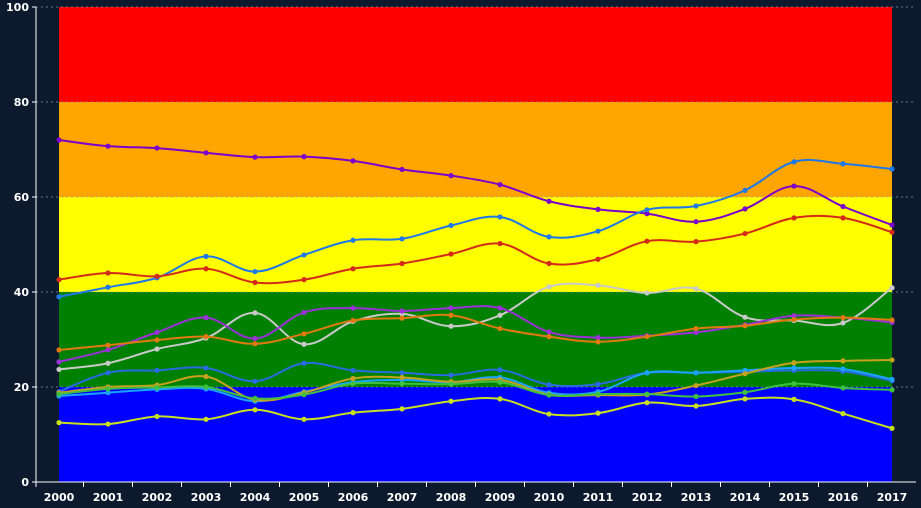 Image resolution: width=921 pixels, height=508 pixels. What do you see at coordinates (696, 497) in the screenshot?
I see `x-tick-label-2013: 2013` at bounding box center [696, 497].